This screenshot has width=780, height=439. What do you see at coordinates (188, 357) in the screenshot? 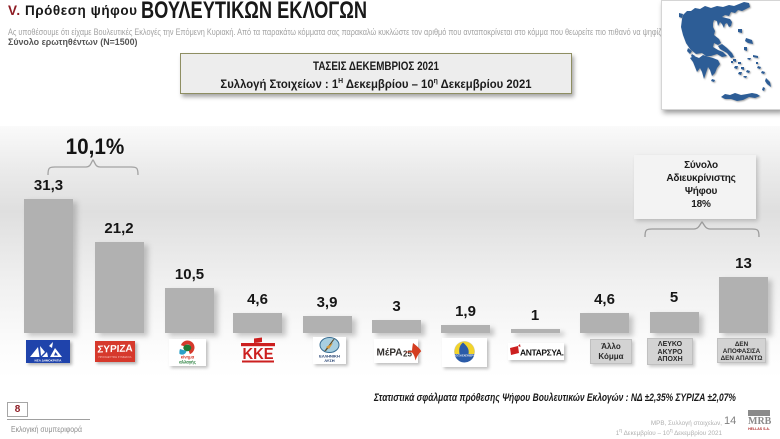
I see `svg-text: κίνημα` at bounding box center [188, 357].